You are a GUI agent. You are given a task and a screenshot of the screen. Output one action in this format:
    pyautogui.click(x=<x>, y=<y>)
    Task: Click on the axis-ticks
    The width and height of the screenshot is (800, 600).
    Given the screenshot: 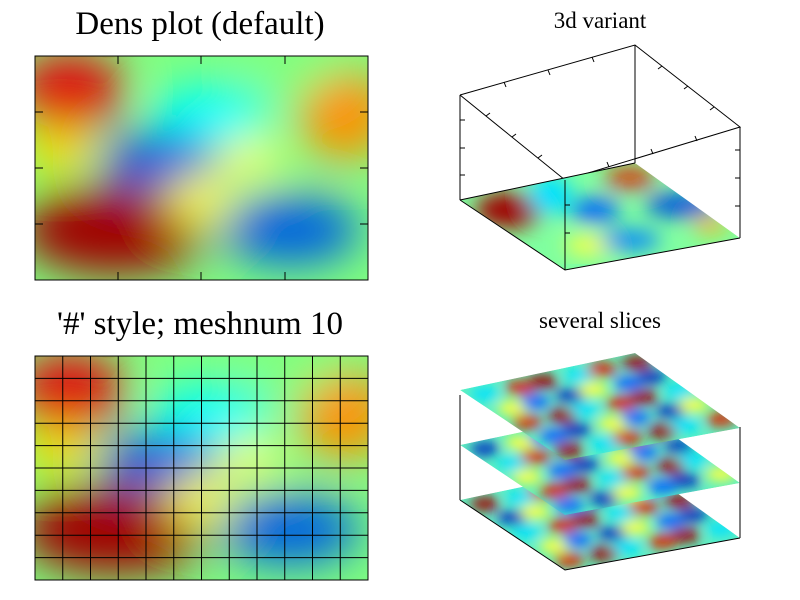 What is the action you would take?
    pyautogui.click(x=600, y=145)
    